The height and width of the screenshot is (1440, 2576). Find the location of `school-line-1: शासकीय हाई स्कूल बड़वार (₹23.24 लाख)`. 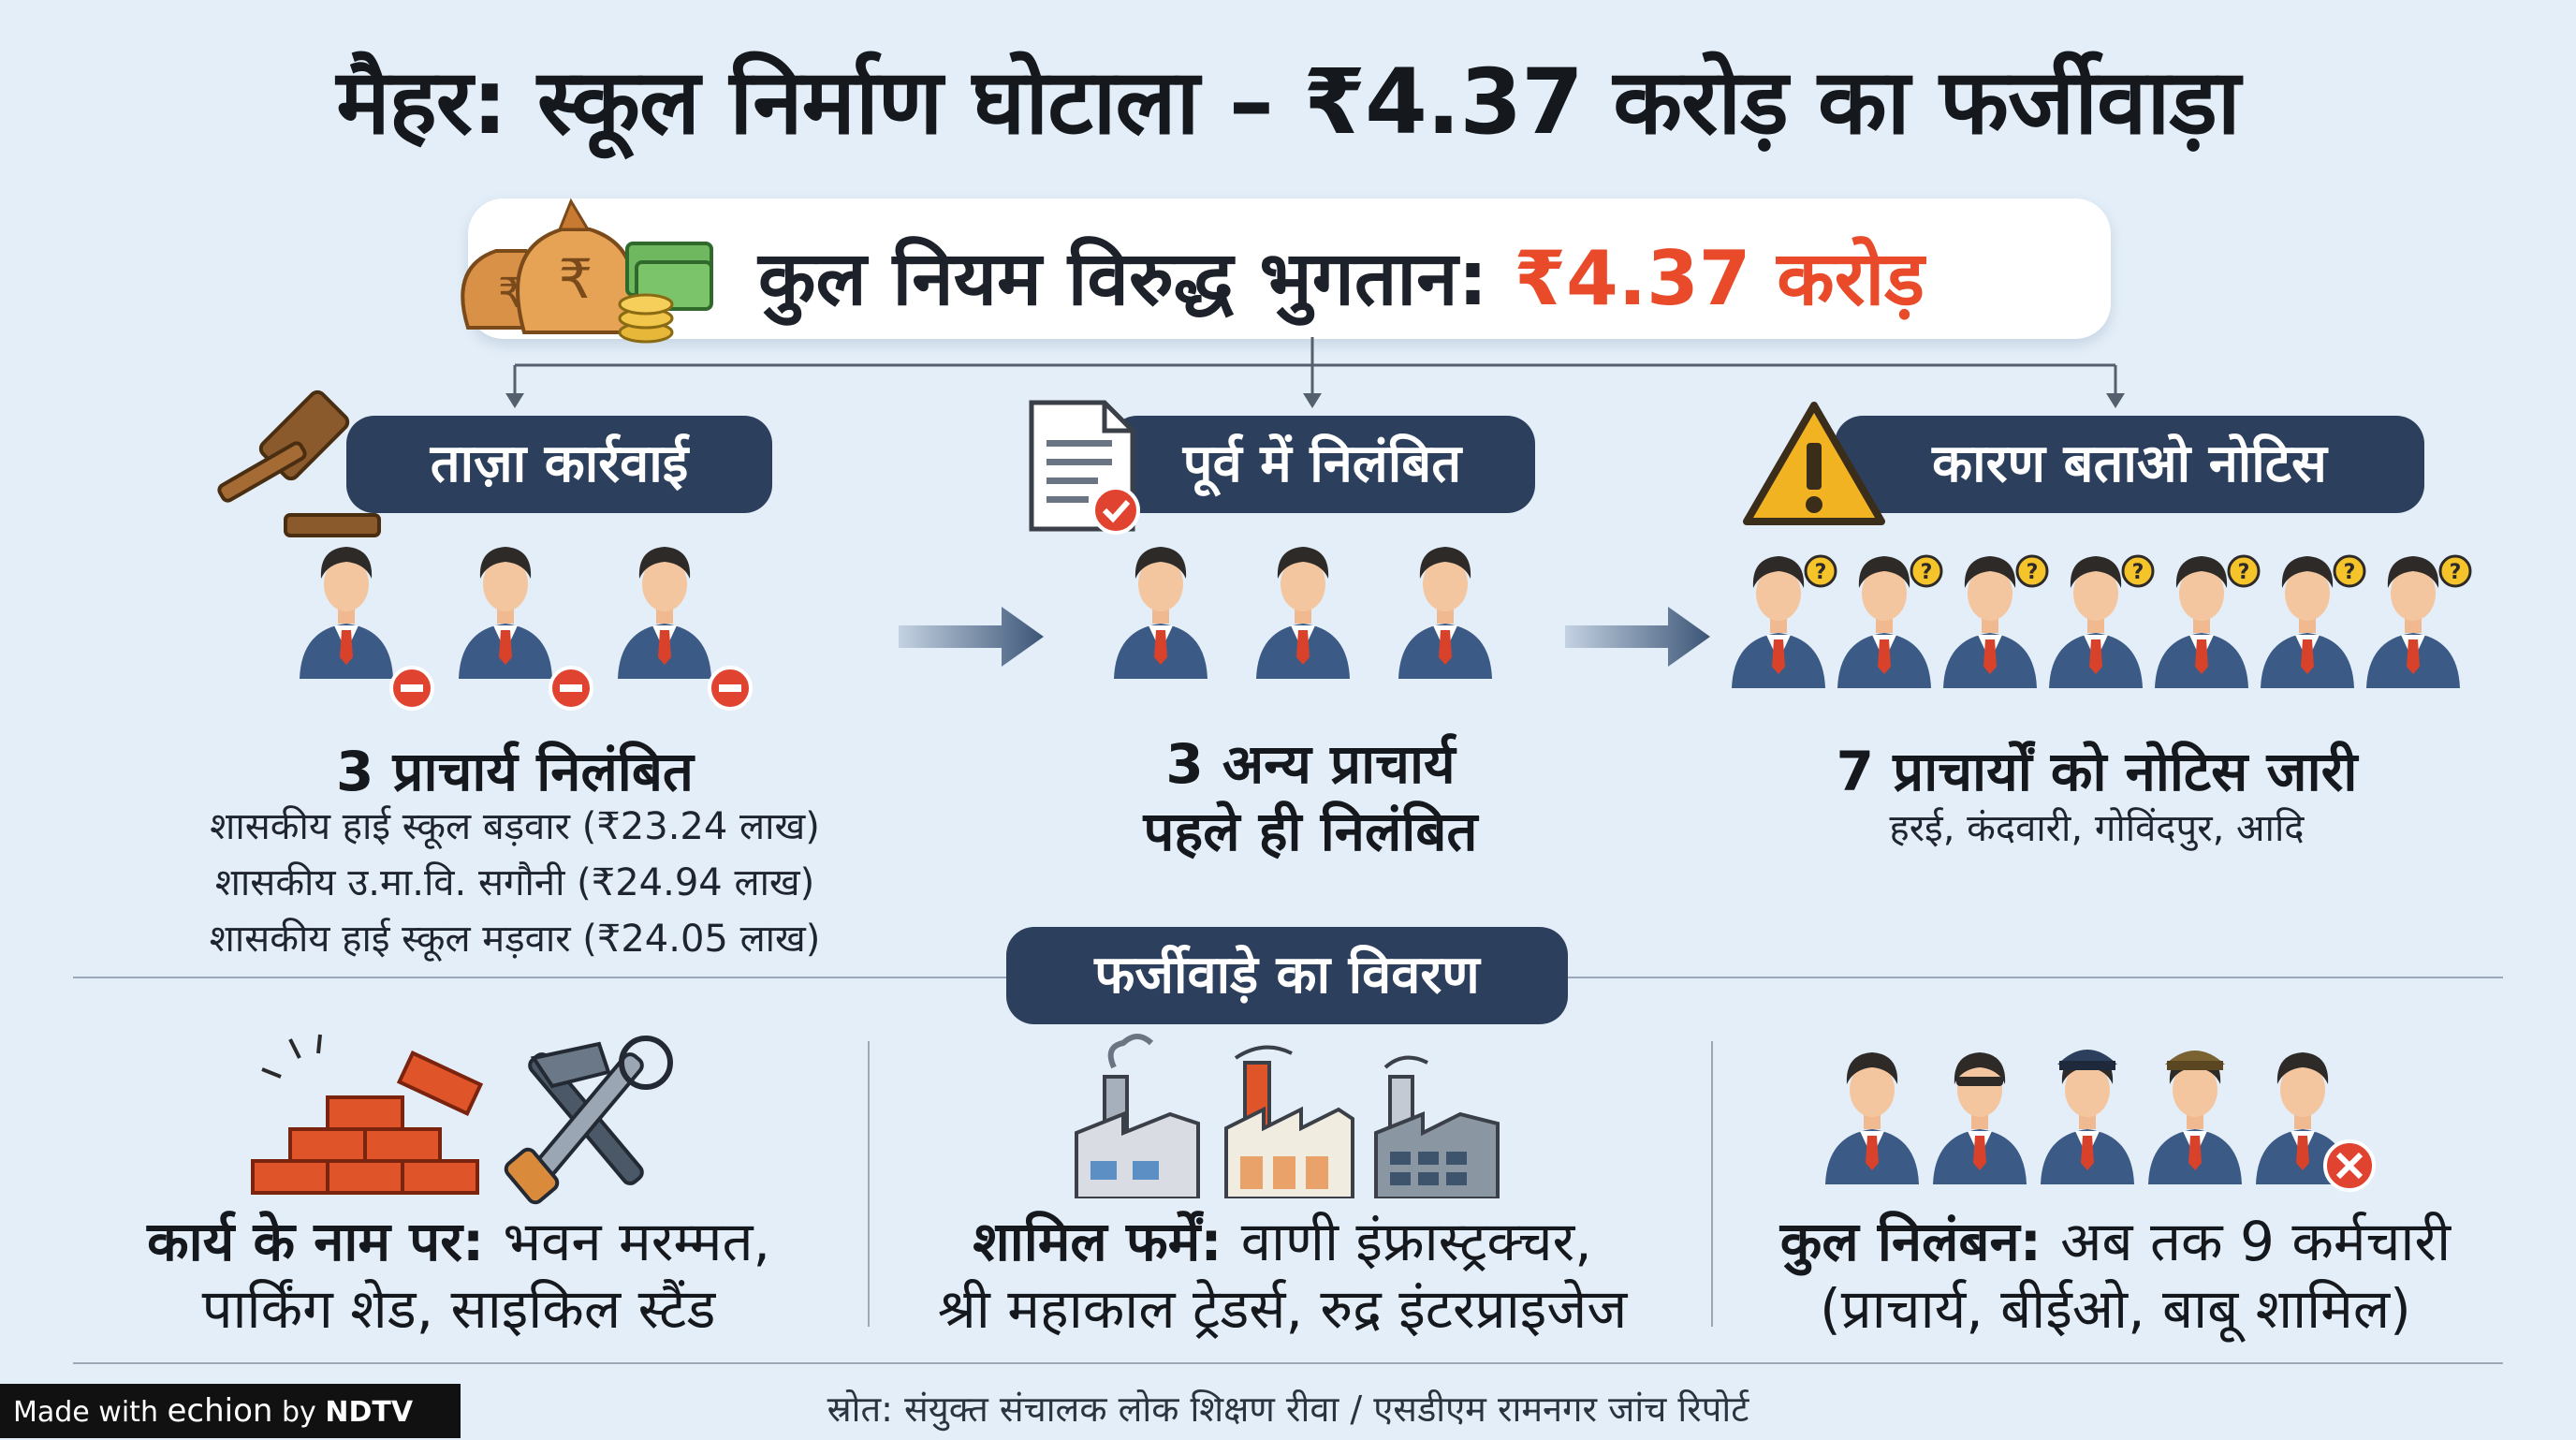

school-line-1: शासकीय हाई स्कूल बड़वार (₹23.24 लाख) is located at coordinates (515, 826).